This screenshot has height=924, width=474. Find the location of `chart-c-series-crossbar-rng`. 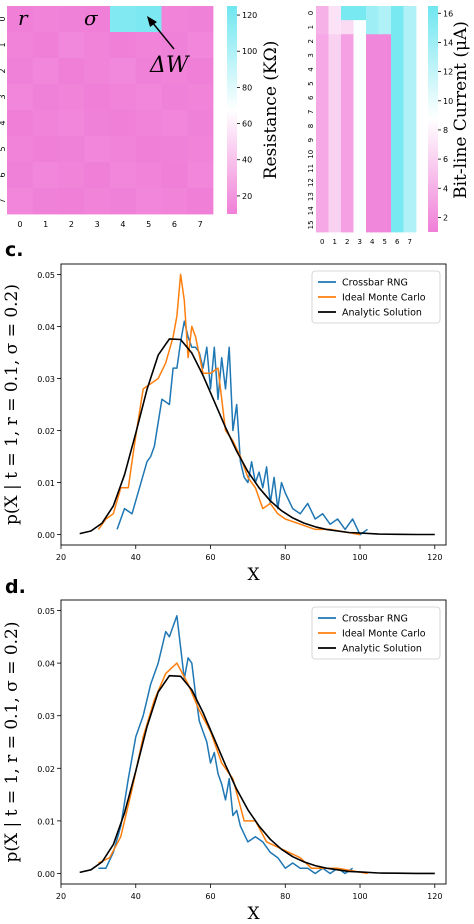

chart-c-series-crossbar-rng is located at coordinates (242, 428).